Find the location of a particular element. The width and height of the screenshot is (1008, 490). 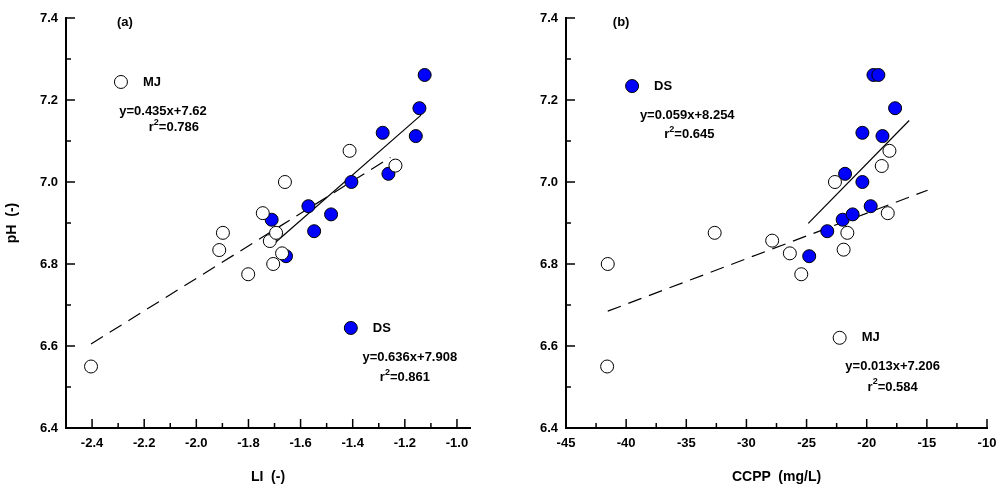

x-tick-label: -45 is located at coordinates (566, 443).